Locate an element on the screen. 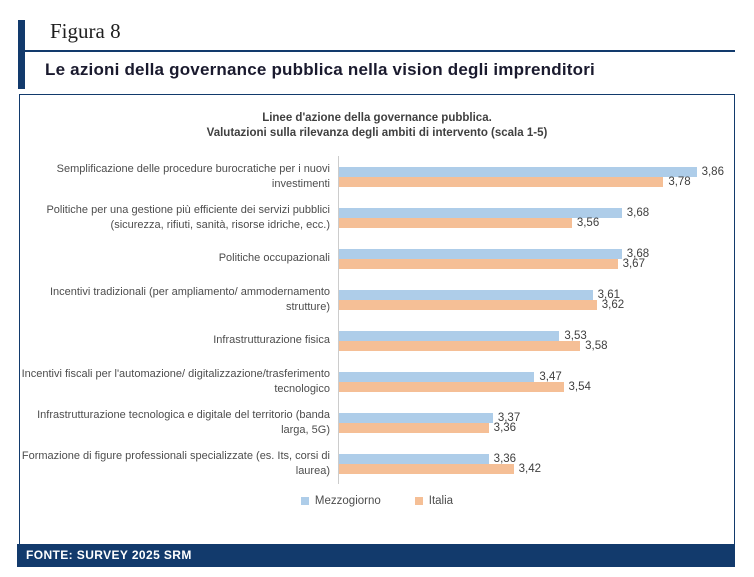 The height and width of the screenshot is (577, 754). value-label: 3,61 is located at coordinates (609, 294).